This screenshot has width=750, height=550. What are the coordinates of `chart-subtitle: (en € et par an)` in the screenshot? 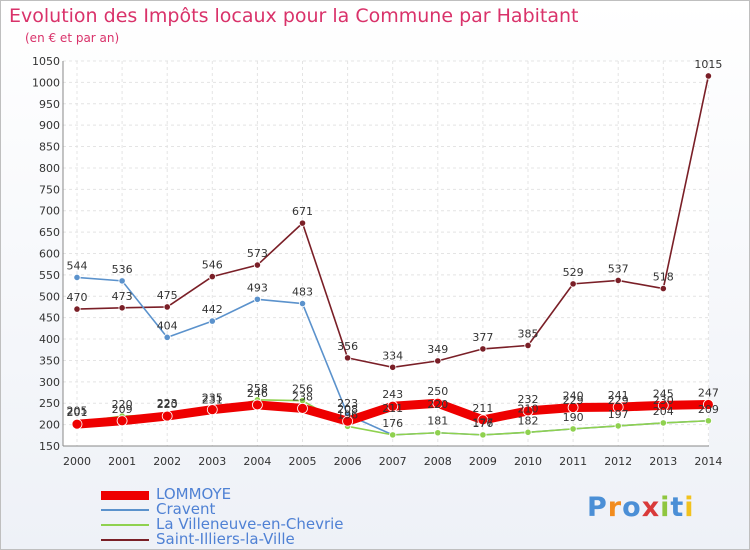 It's located at (72, 38).